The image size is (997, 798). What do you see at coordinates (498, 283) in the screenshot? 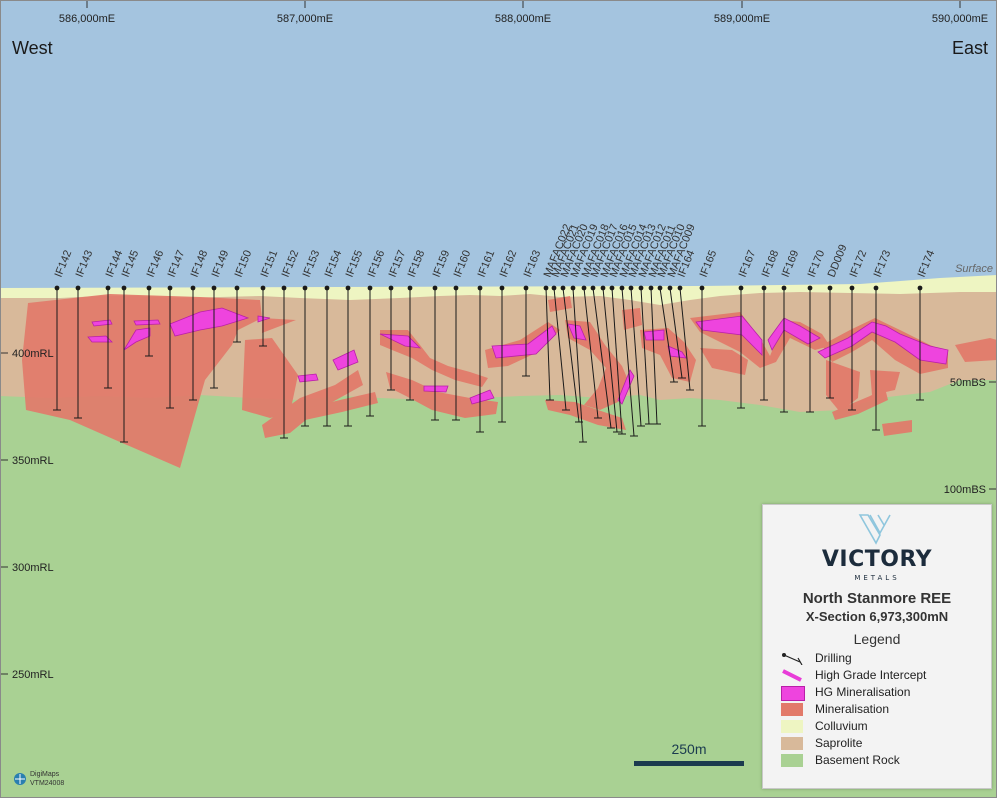
I see `ground-surface` at bounding box center [498, 283].